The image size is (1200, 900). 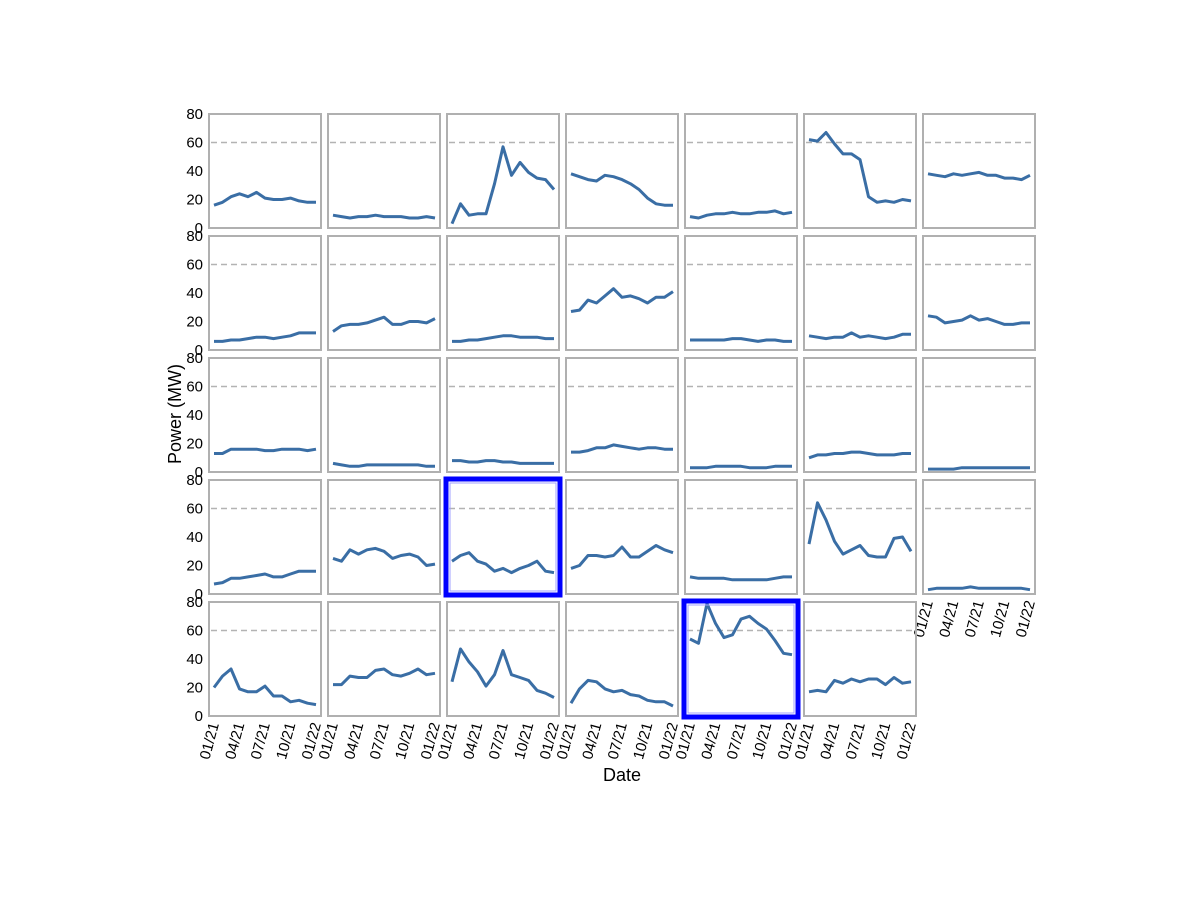 I want to click on panel-31: 01/21 04/21 07/21 10/21 01/22, so click(x=499, y=681).